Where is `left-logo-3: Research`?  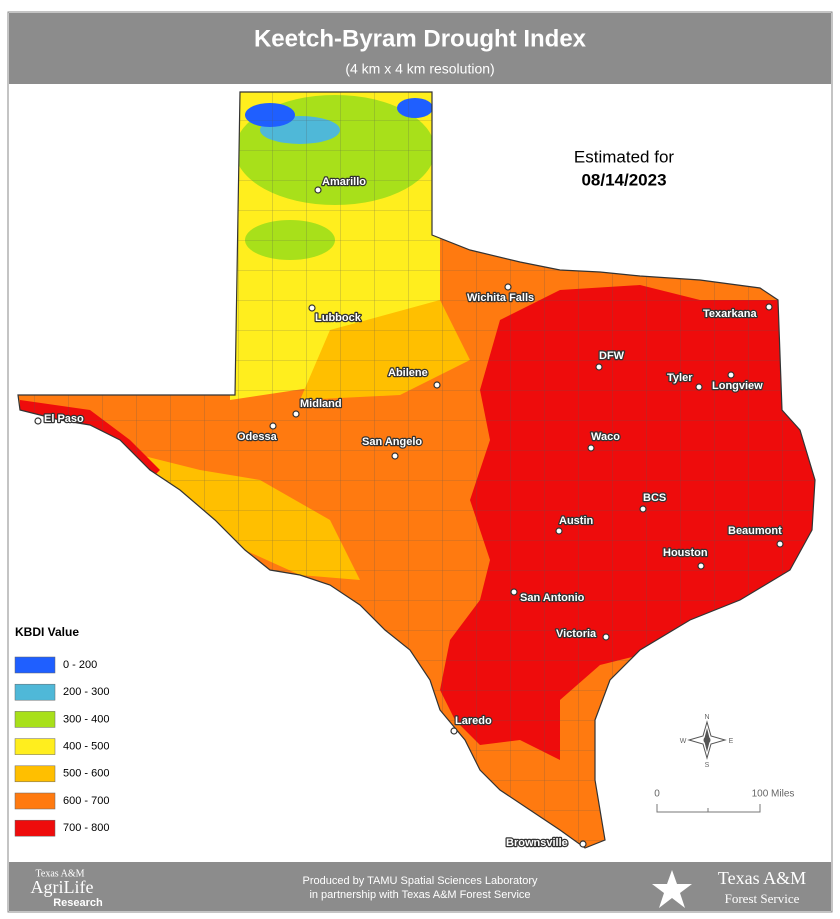
left-logo-3: Research is located at coordinates (78, 903).